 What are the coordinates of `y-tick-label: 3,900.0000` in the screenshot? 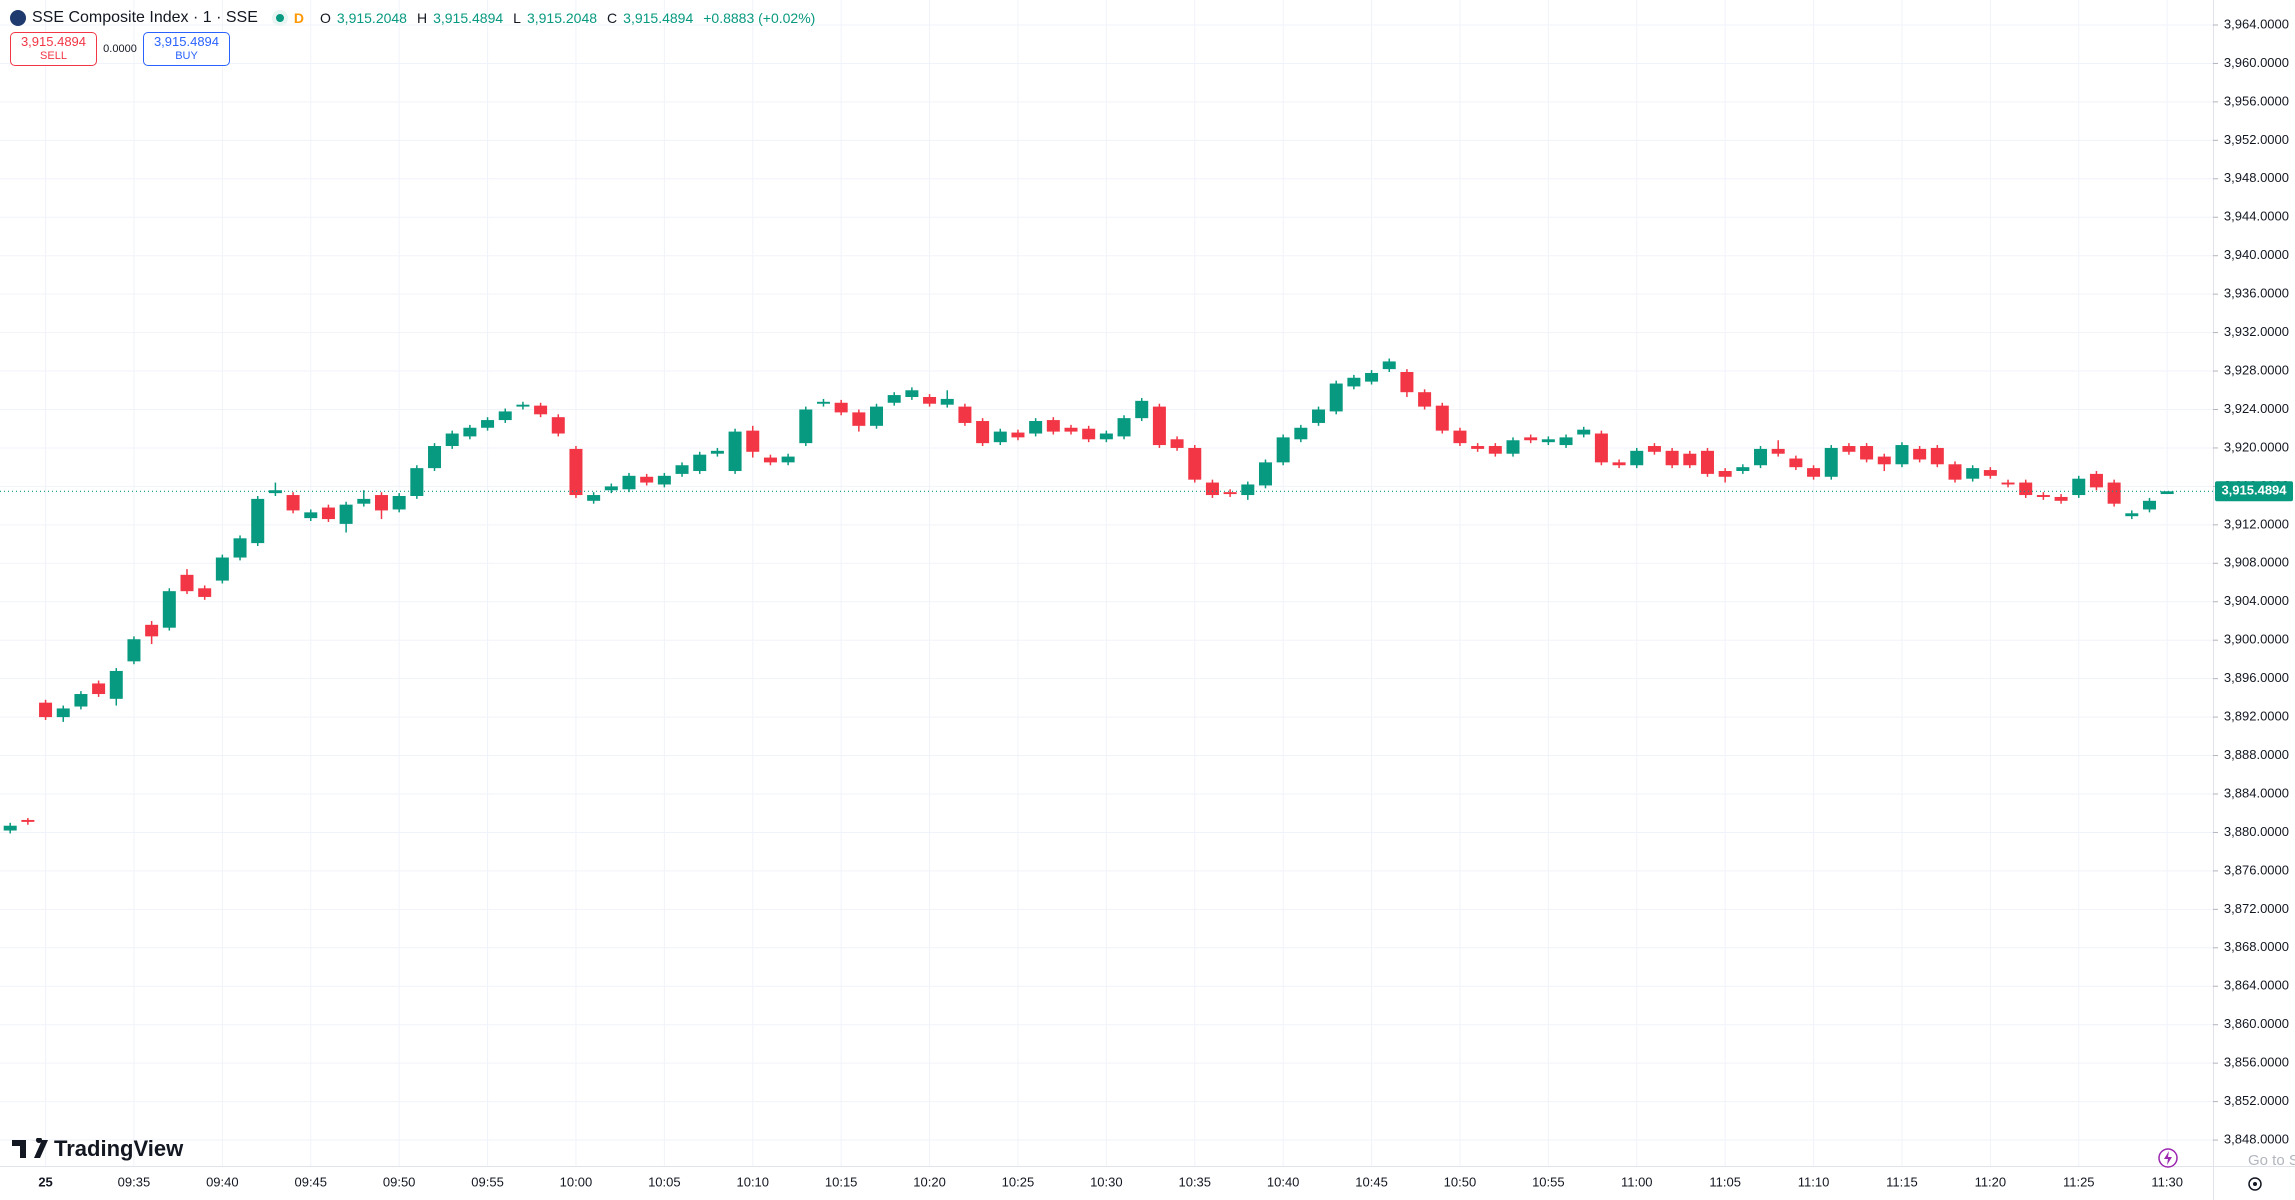 It's located at (2256, 639).